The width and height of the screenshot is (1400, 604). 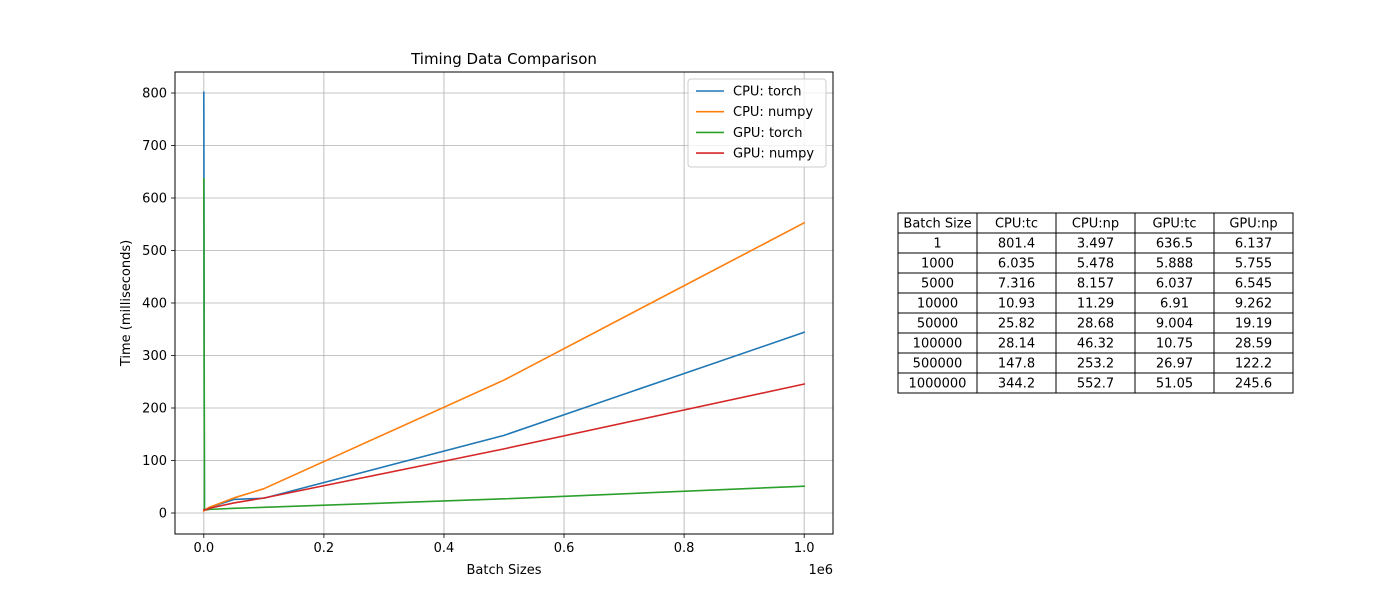 I want to click on table-row: 100000 28.14 46.32 10.75 28.59, so click(x=1095, y=343).